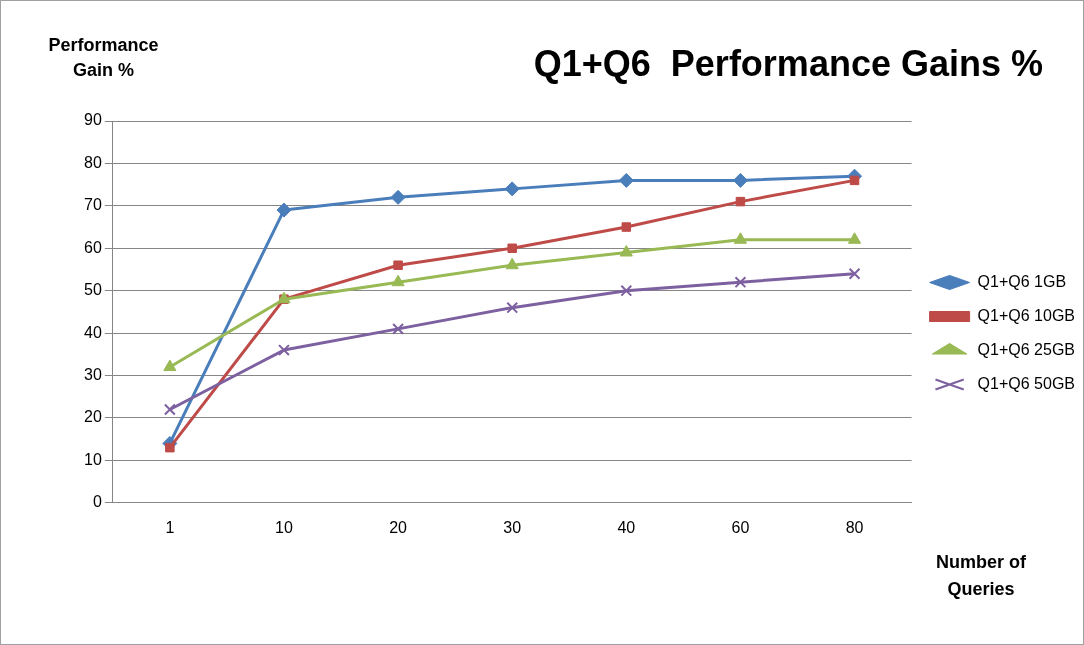 This screenshot has width=1084, height=645. Describe the element at coordinates (512, 527) in the screenshot. I see `x-tick-label: 30` at that location.